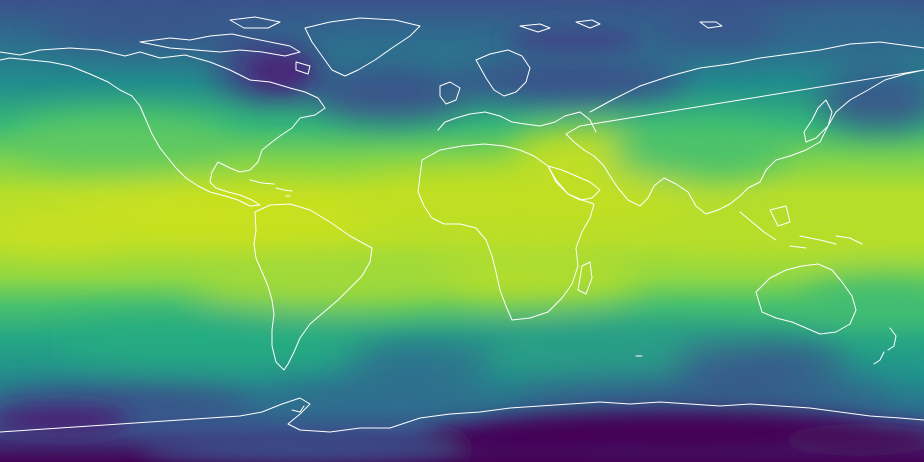 Image resolution: width=924 pixels, height=462 pixels. Describe the element at coordinates (271, 188) in the screenshot. I see `caribbean-islands` at that location.